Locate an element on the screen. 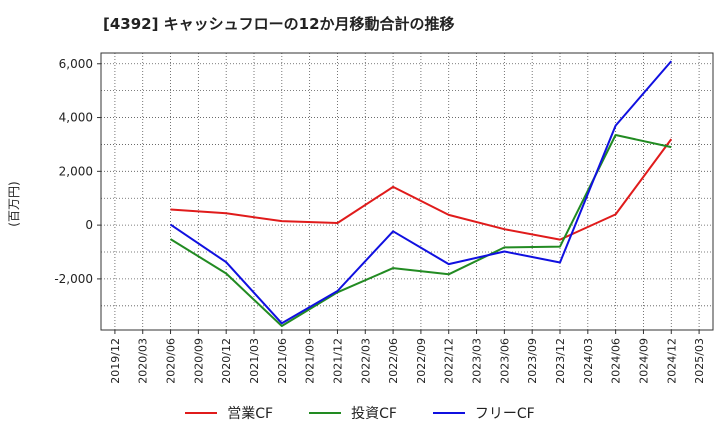  x-tick-label: 2023/03 is located at coordinates (477, 361).